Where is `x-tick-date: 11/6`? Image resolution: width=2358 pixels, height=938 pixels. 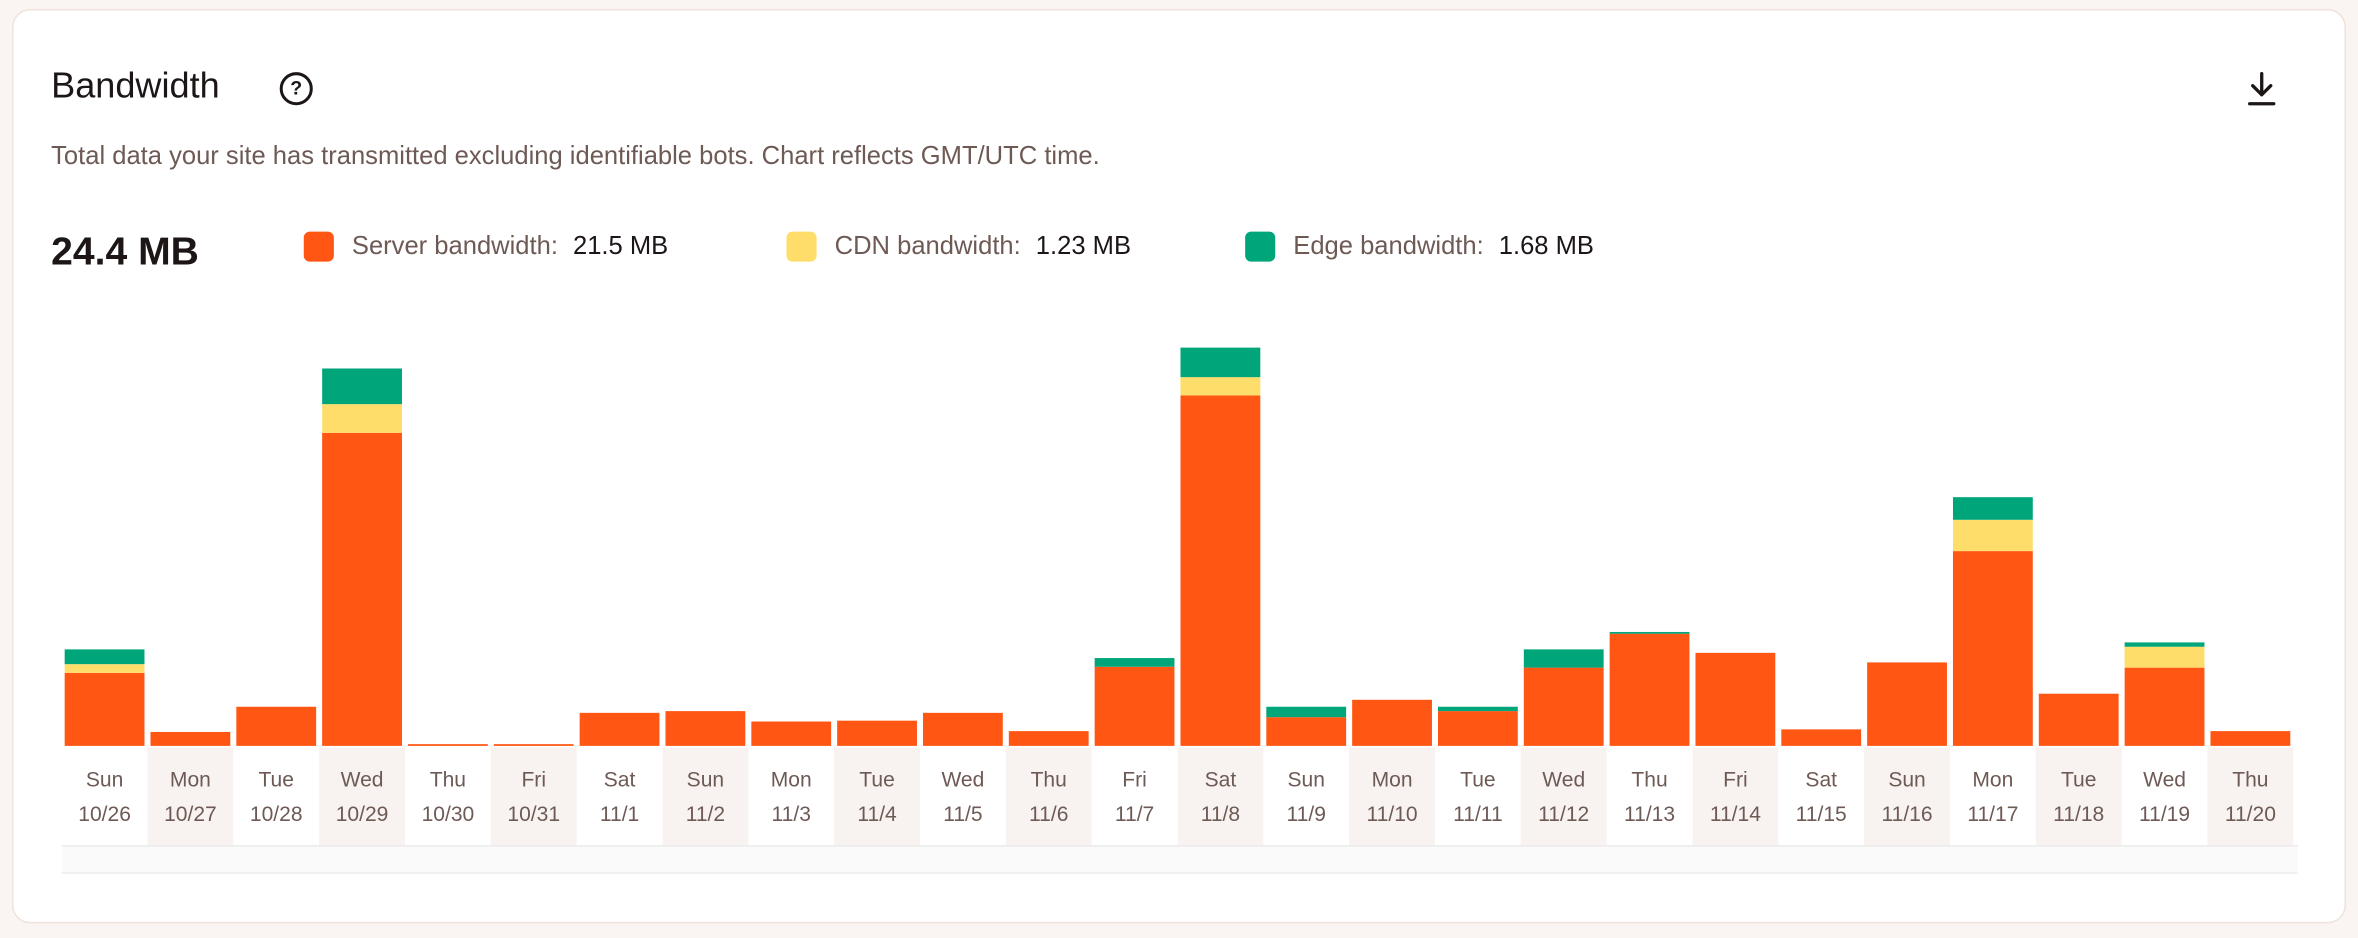 x-tick-date: 11/6 is located at coordinates (1048, 814).